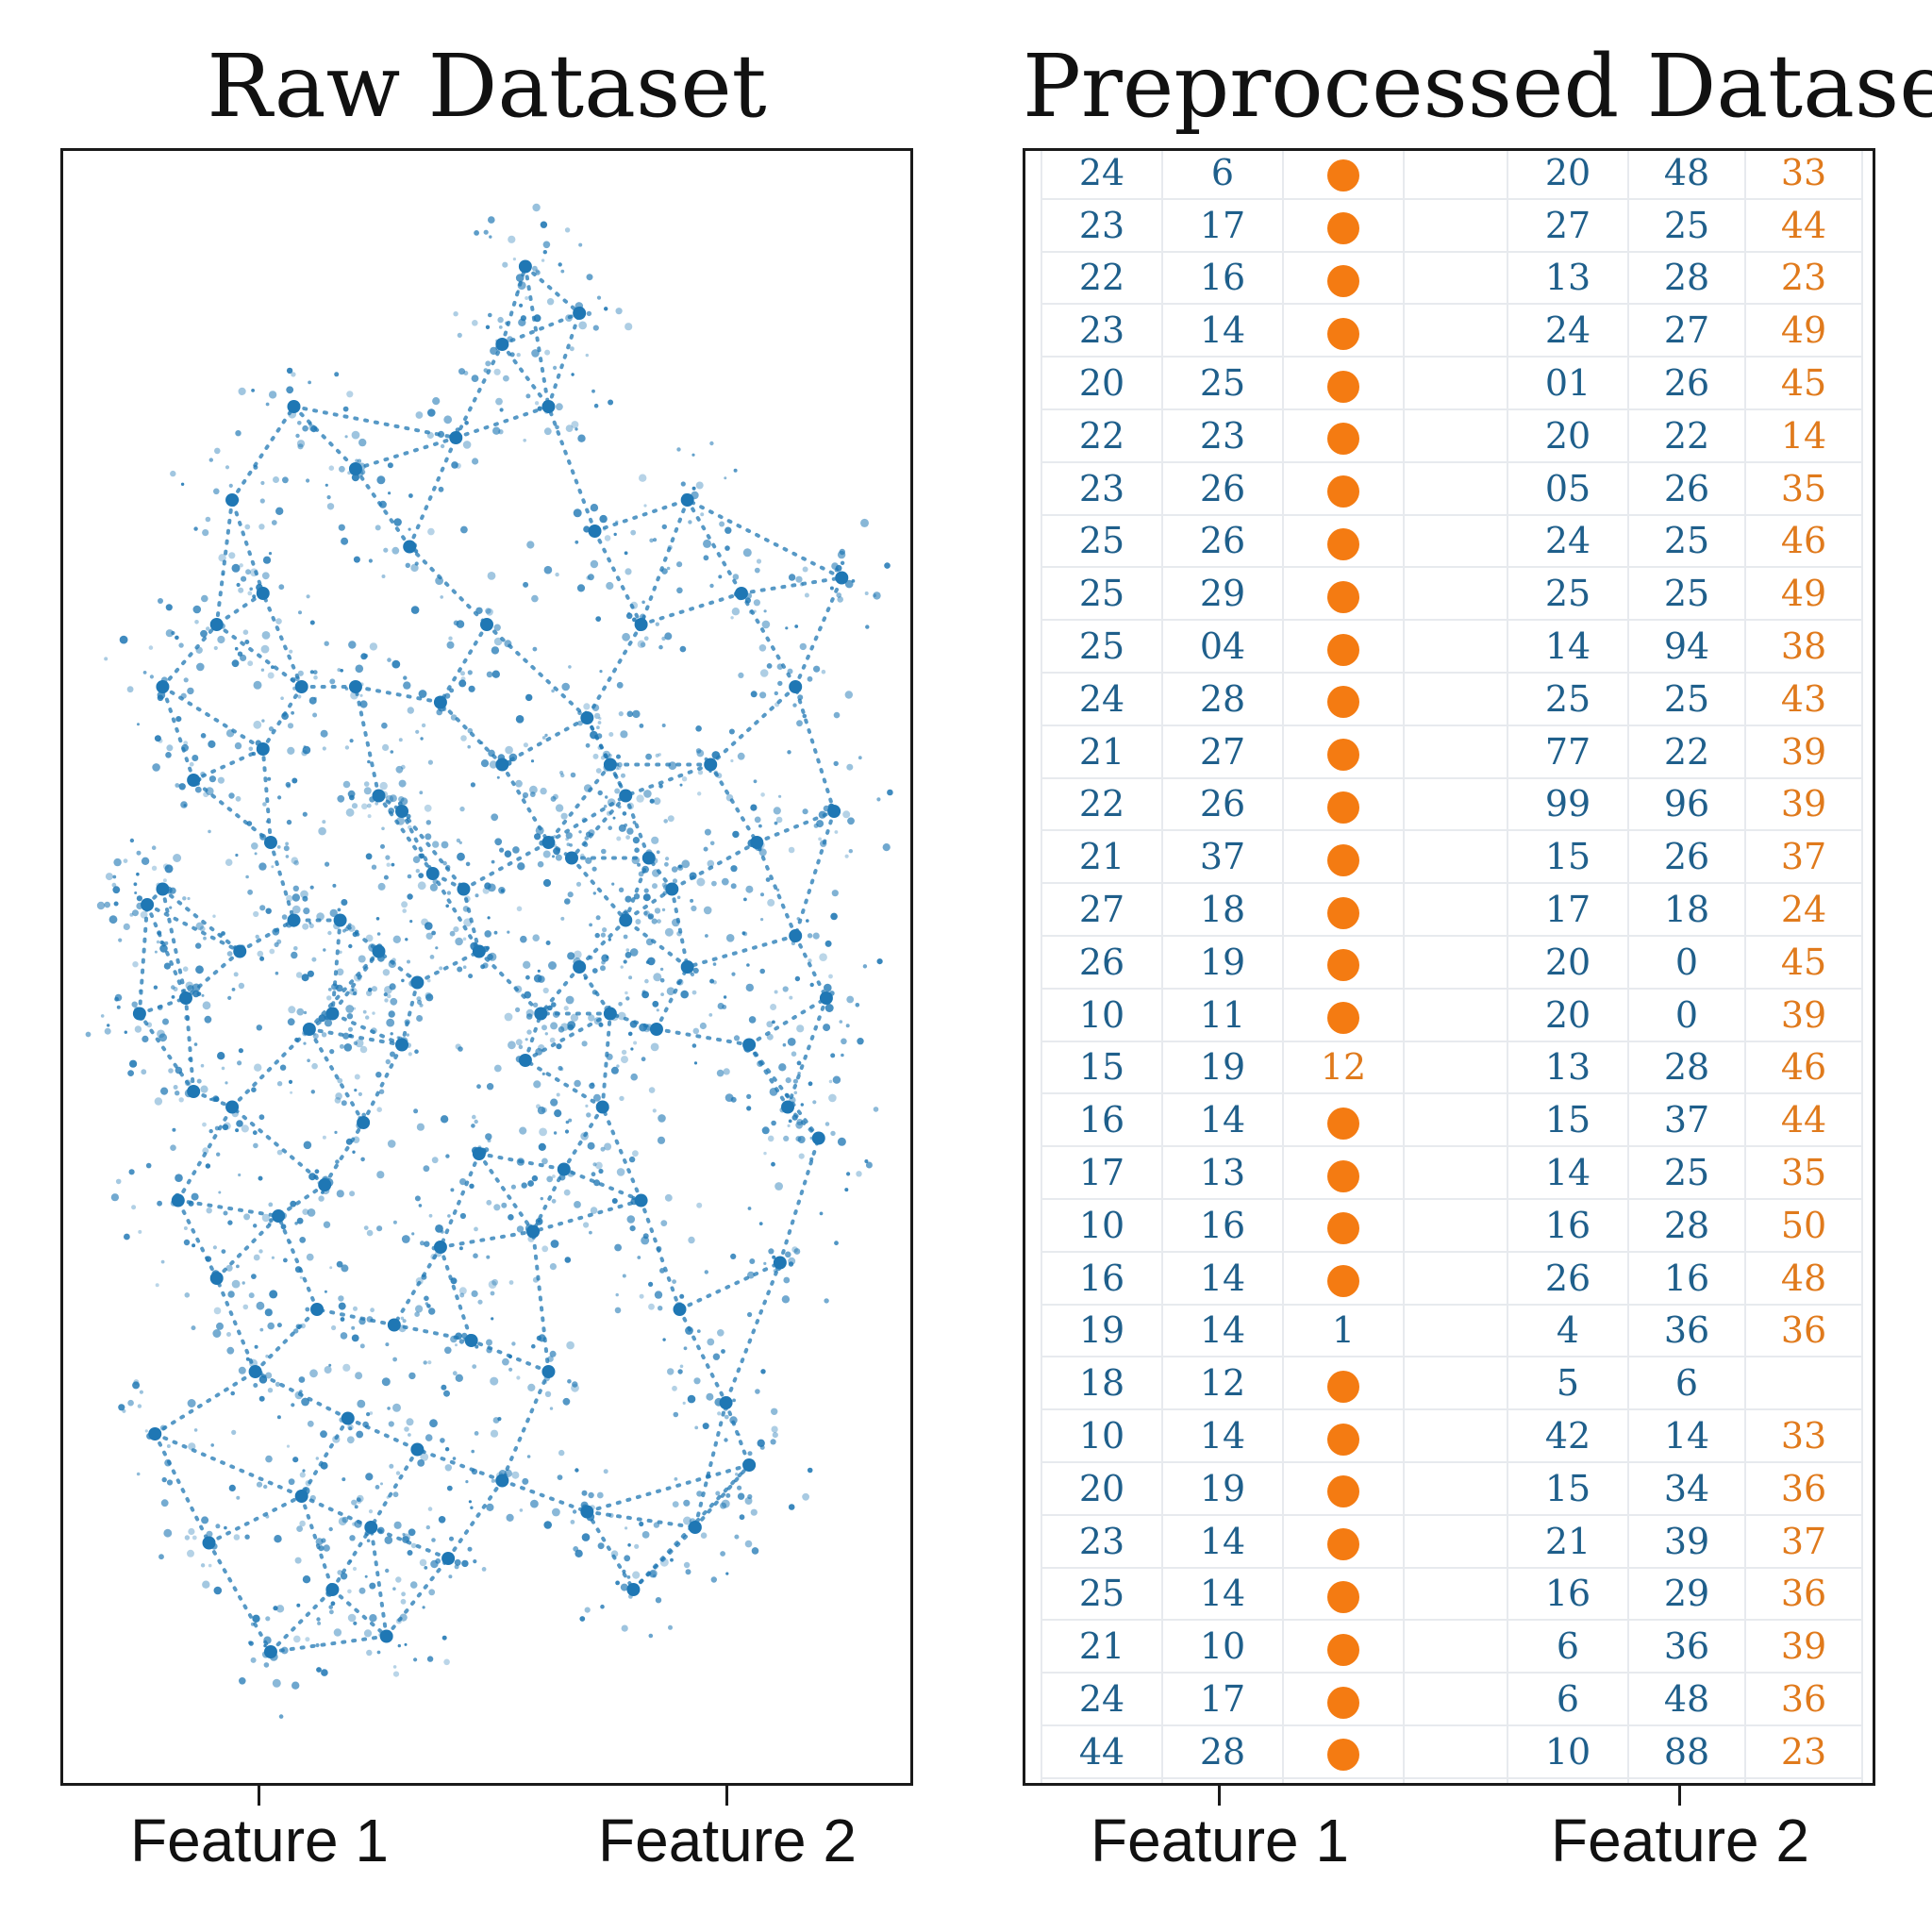  What do you see at coordinates (1452, 804) in the screenshot?
I see `table-row: 22 26 99 96 39` at bounding box center [1452, 804].